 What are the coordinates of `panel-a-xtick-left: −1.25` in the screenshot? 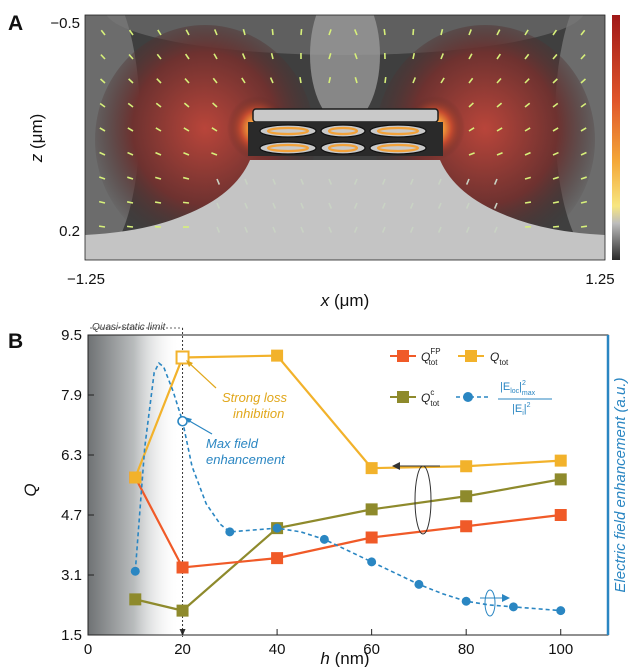 It's located at (86, 279).